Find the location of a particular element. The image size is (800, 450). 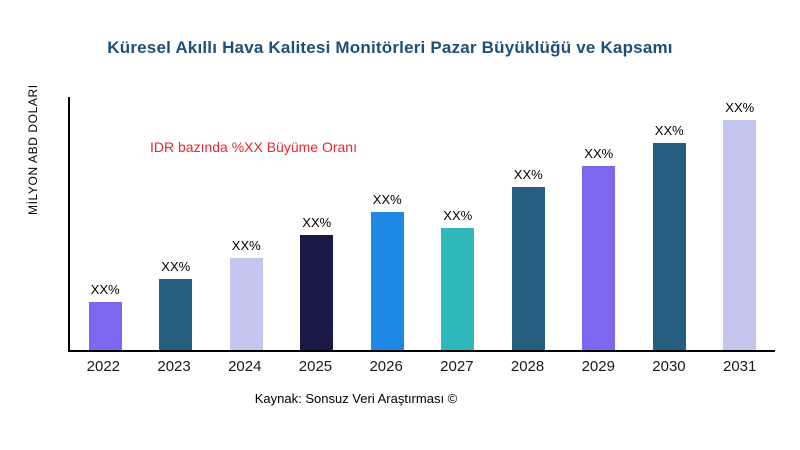

x-tick-2023: 2023 is located at coordinates (174, 366).